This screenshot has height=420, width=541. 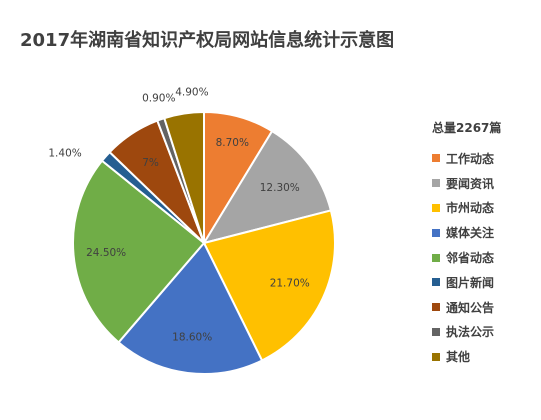 What do you see at coordinates (191, 93) in the screenshot?
I see `slice-data-label: 4.90%` at bounding box center [191, 93].